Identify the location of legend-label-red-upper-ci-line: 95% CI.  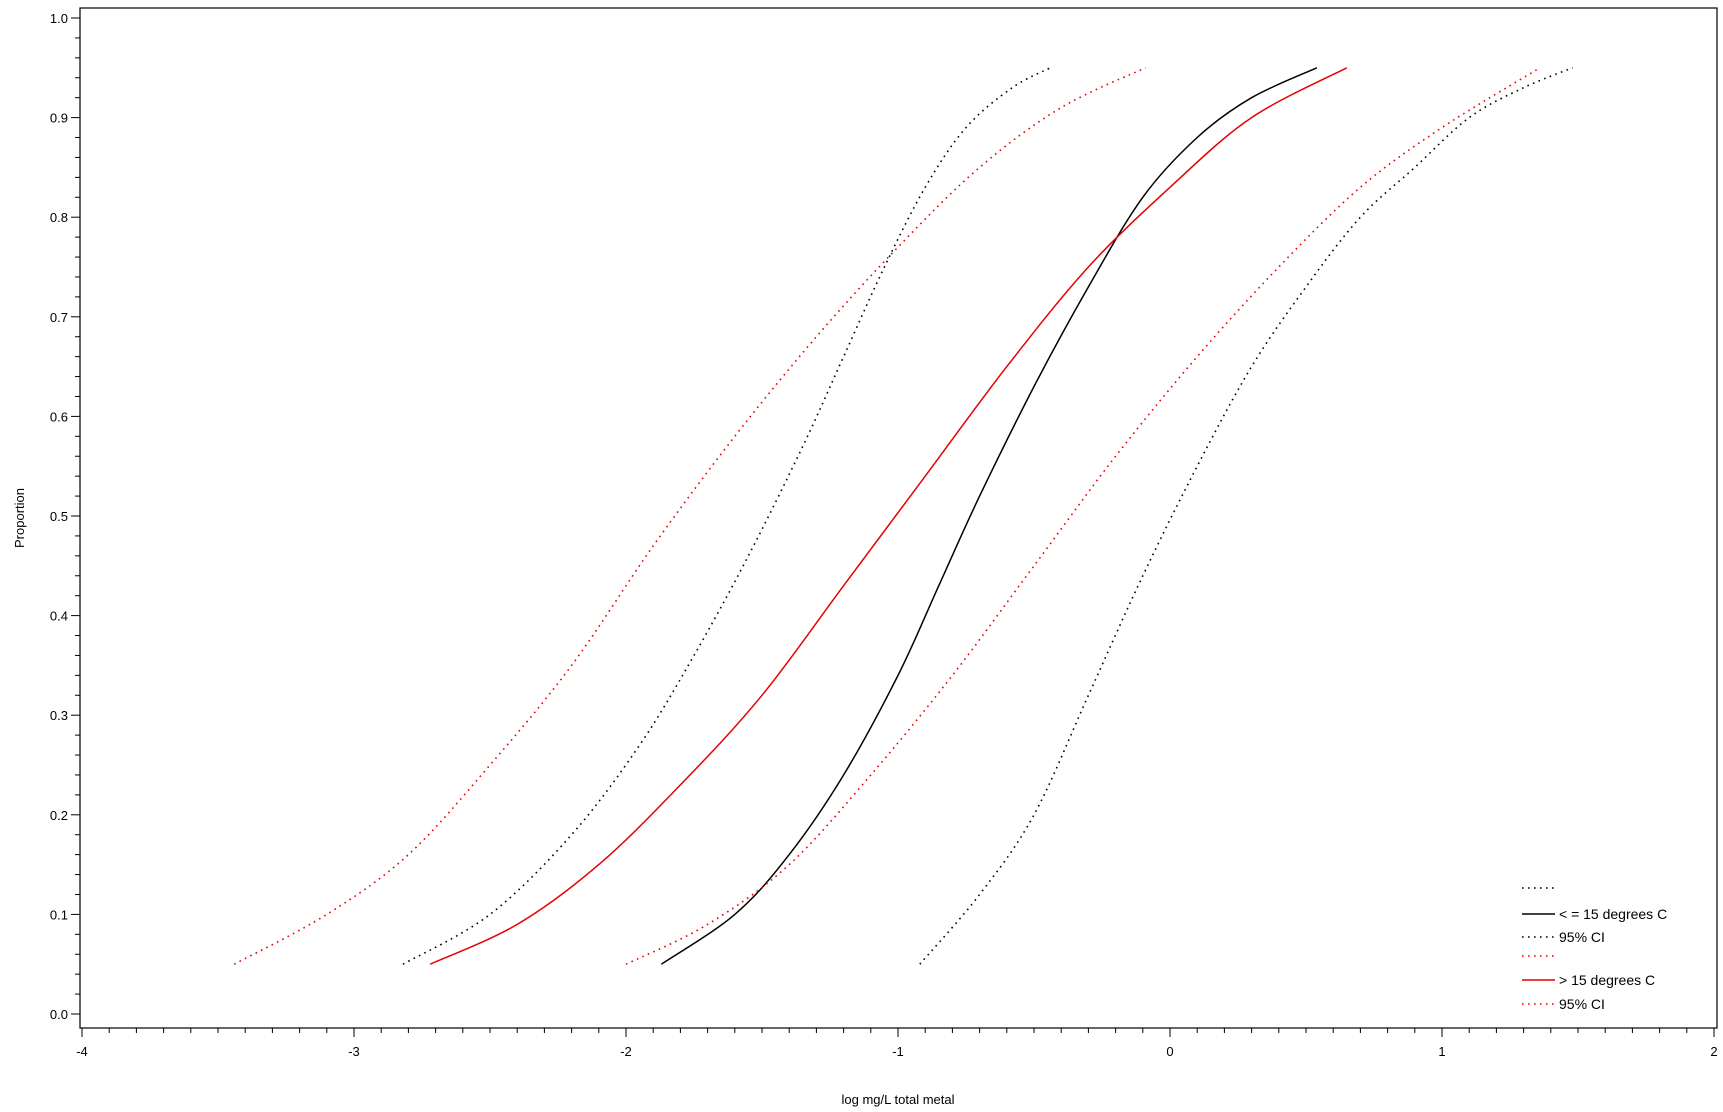
(1582, 1004).